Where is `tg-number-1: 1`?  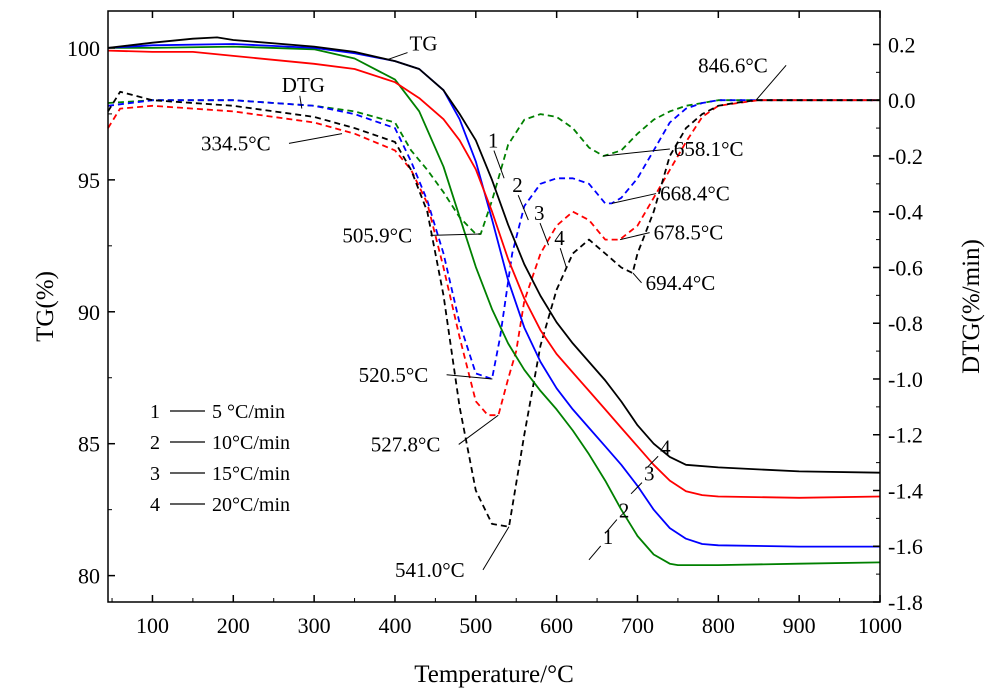 tg-number-1: 1 is located at coordinates (608, 537).